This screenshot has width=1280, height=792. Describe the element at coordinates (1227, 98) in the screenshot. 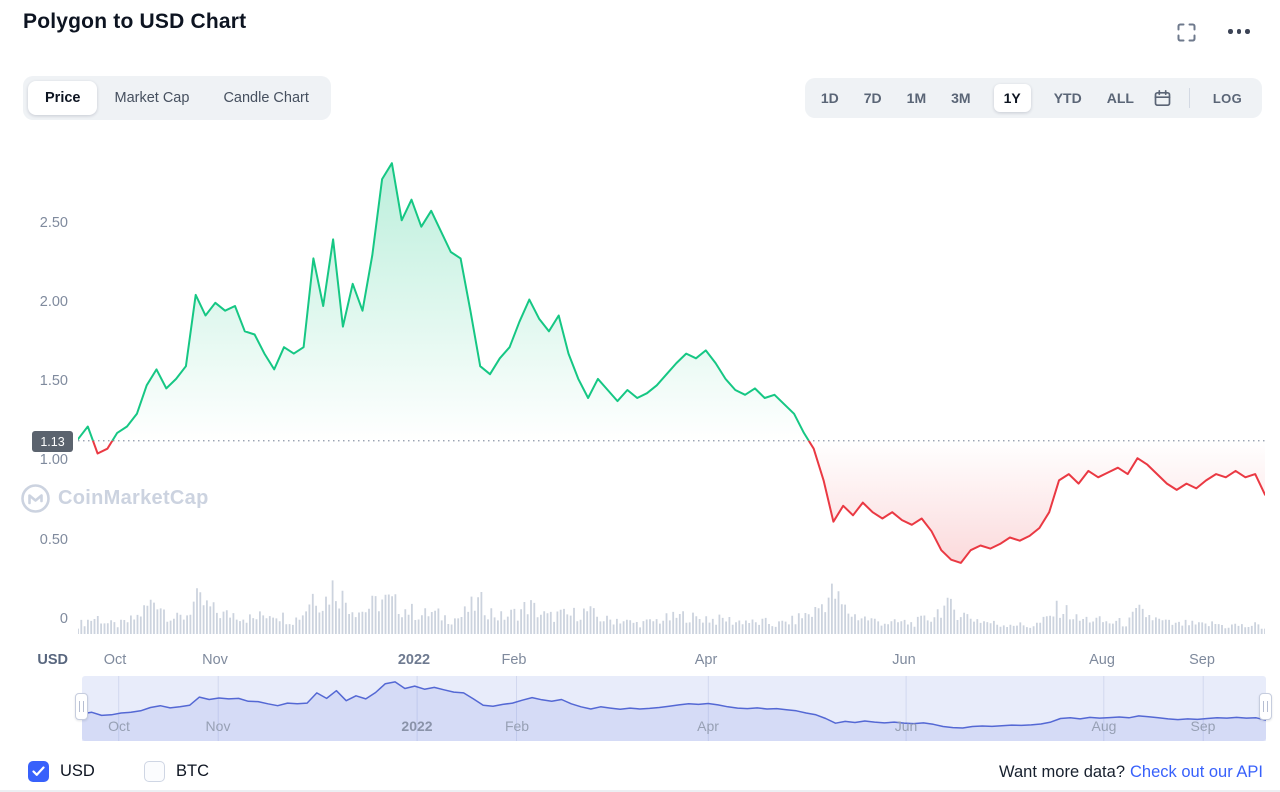

I see `log-scale-button: LOG` at that location.